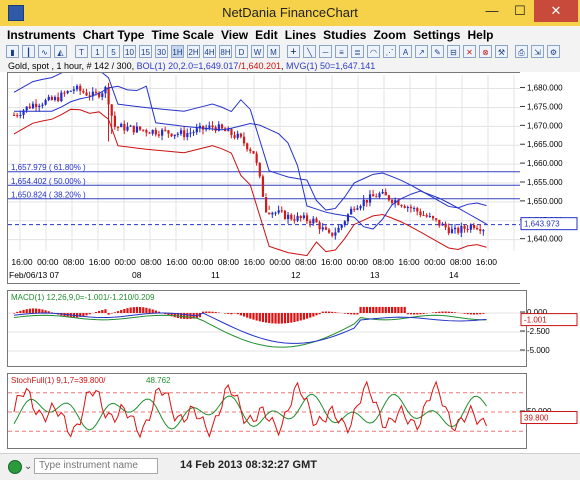  Describe the element at coordinates (521, 51) in the screenshot. I see `print-icon: ⎙` at that location.